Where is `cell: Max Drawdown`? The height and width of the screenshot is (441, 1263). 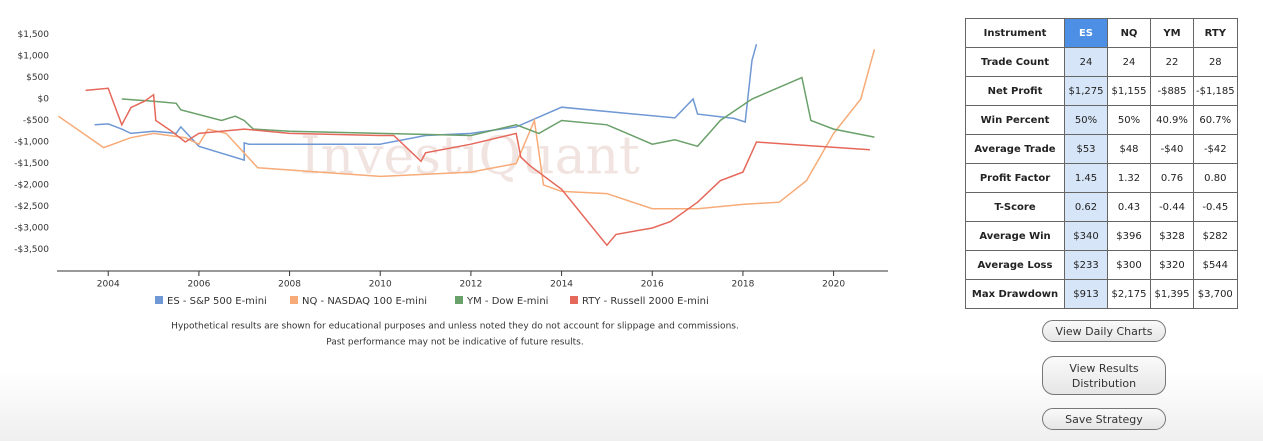
cell: Max Drawdown is located at coordinates (1015, 294).